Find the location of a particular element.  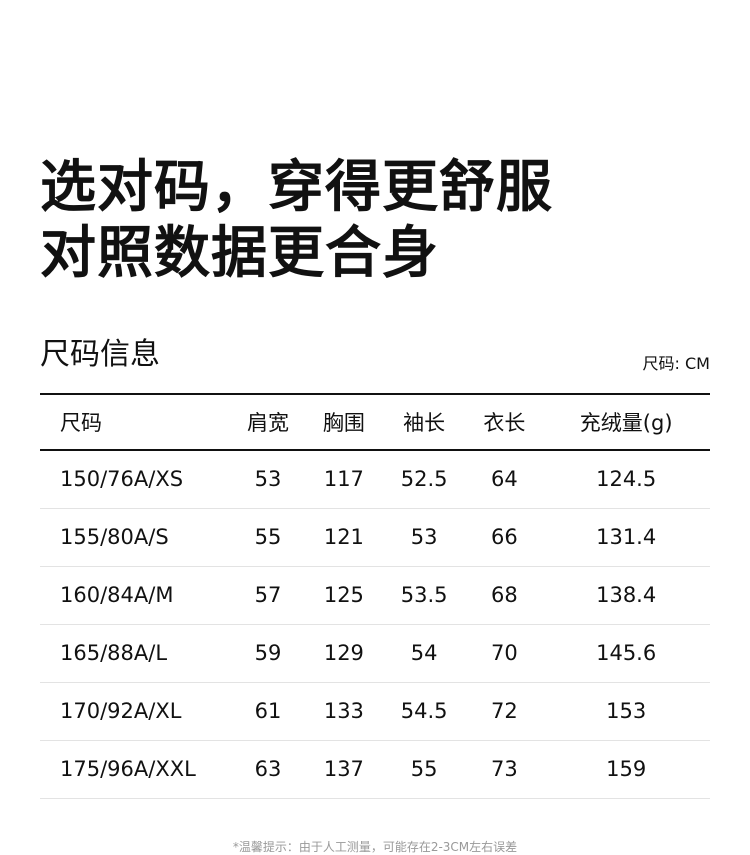

table-cell: 66 is located at coordinates (504, 537).